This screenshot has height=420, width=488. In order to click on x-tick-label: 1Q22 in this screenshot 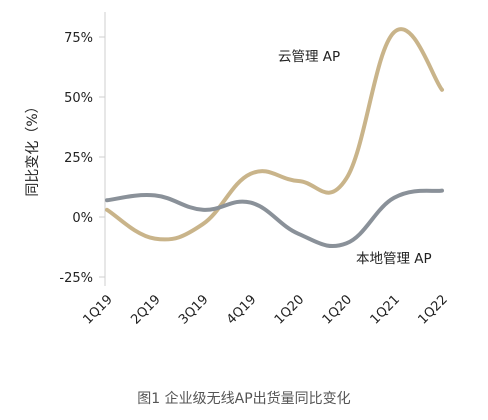, I will do `click(432, 309)`.